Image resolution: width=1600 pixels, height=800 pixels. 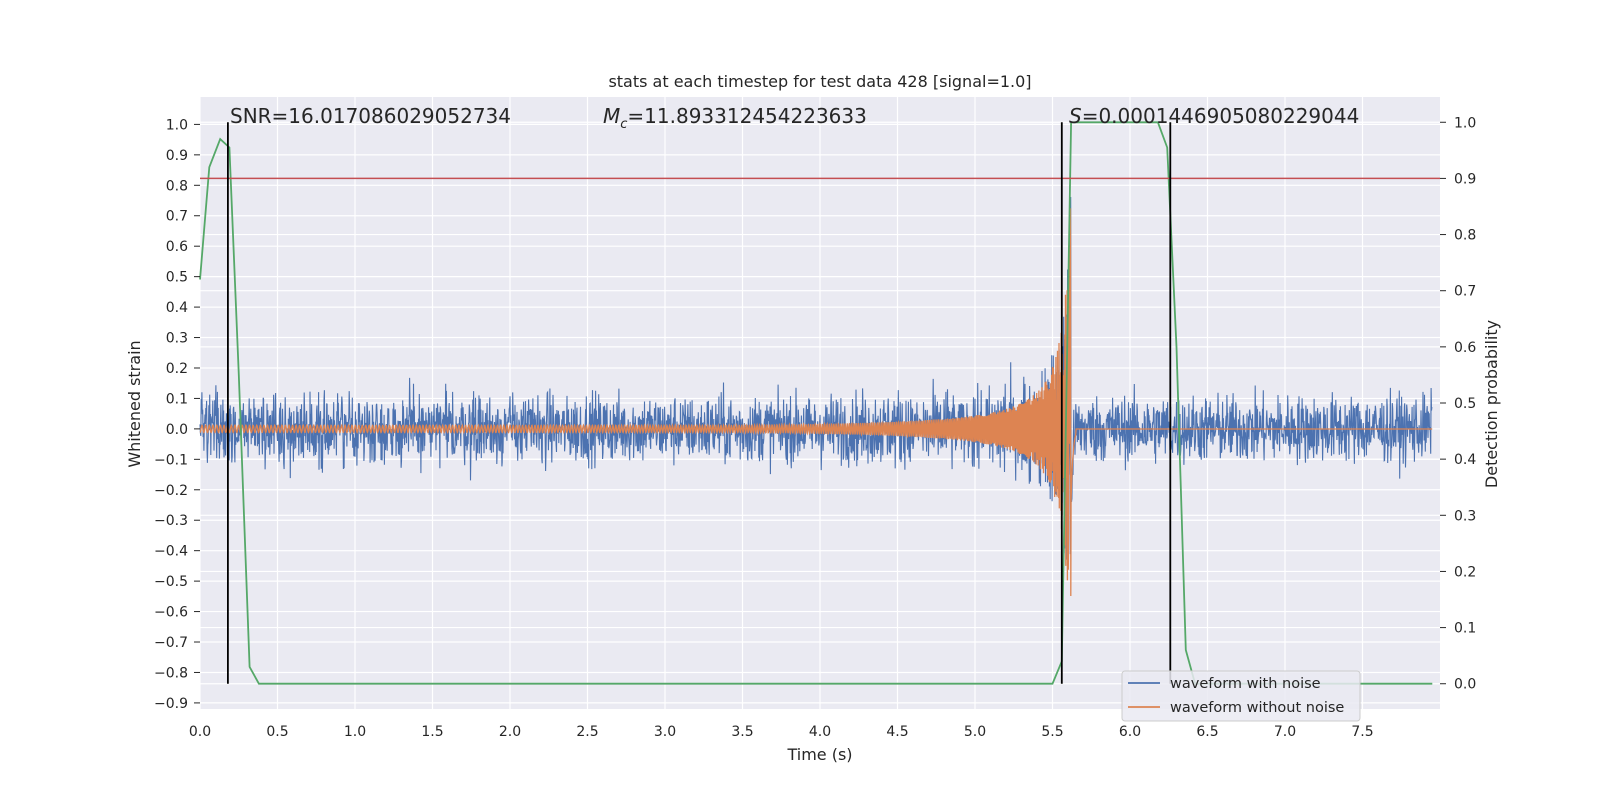 I want to click on x-tick-label-14: 7.0, so click(x=1285, y=732).